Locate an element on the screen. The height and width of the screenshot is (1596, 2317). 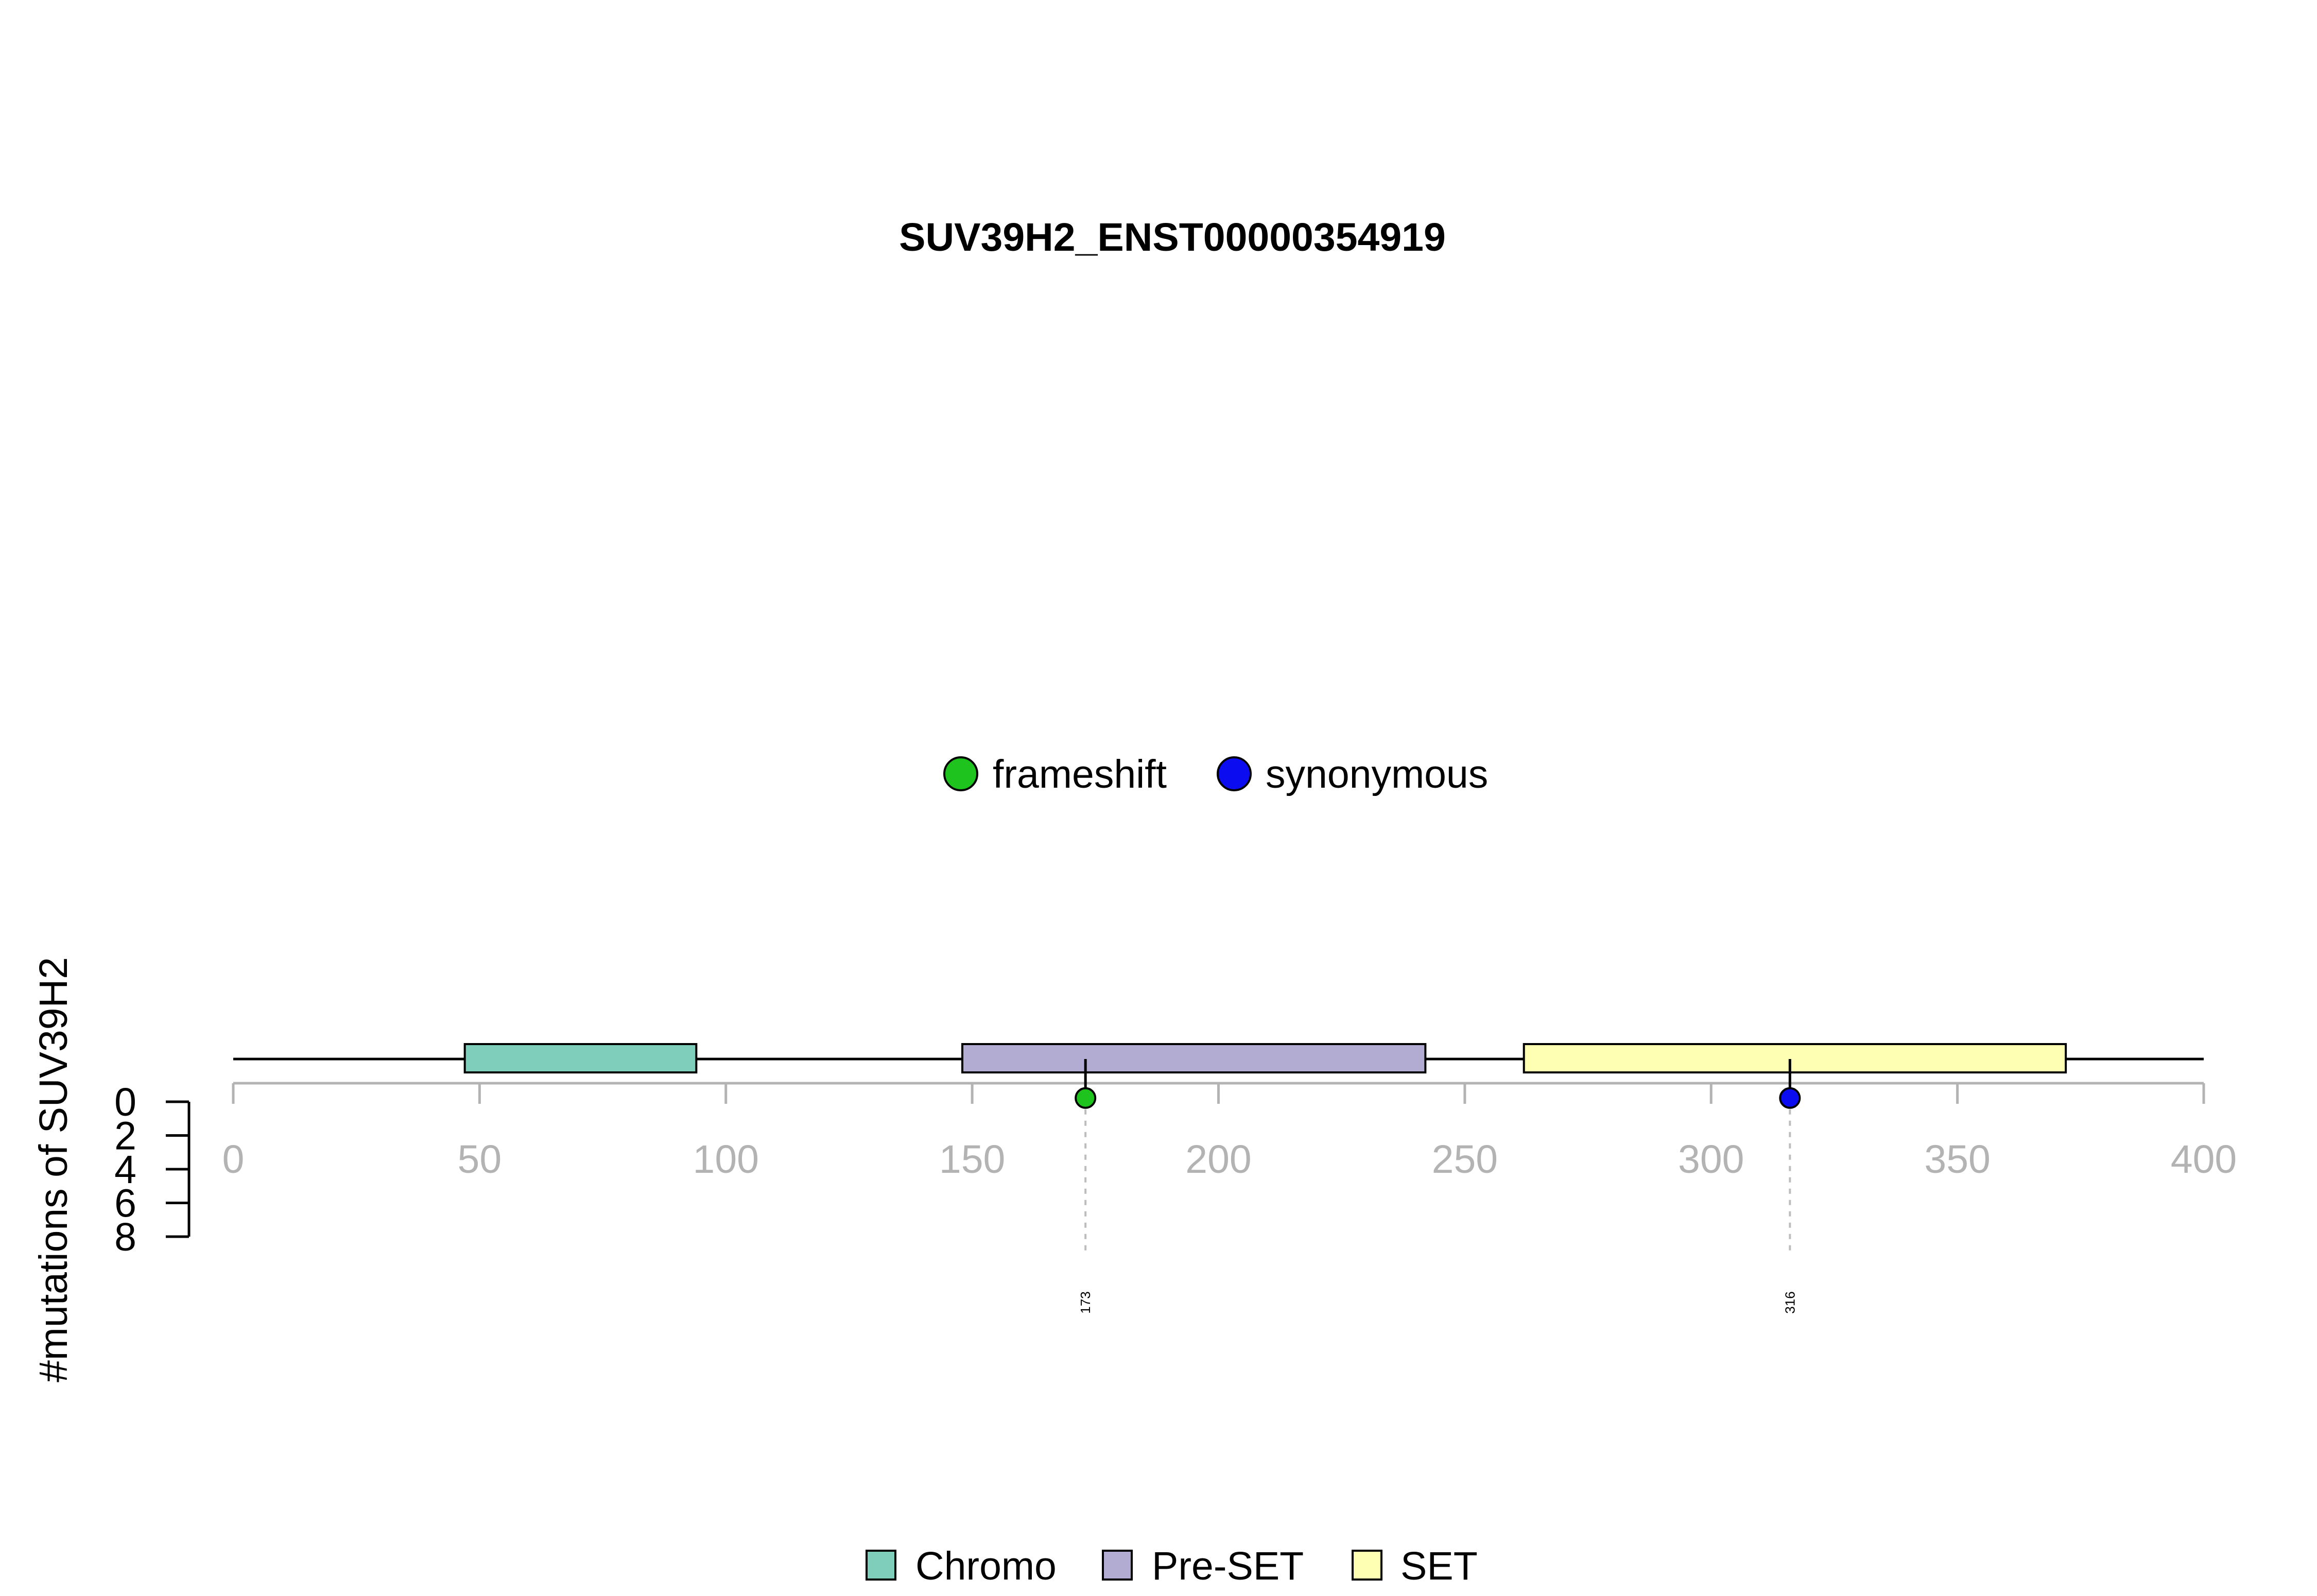
mutation-position-label: 316 is located at coordinates (1789, 1302).